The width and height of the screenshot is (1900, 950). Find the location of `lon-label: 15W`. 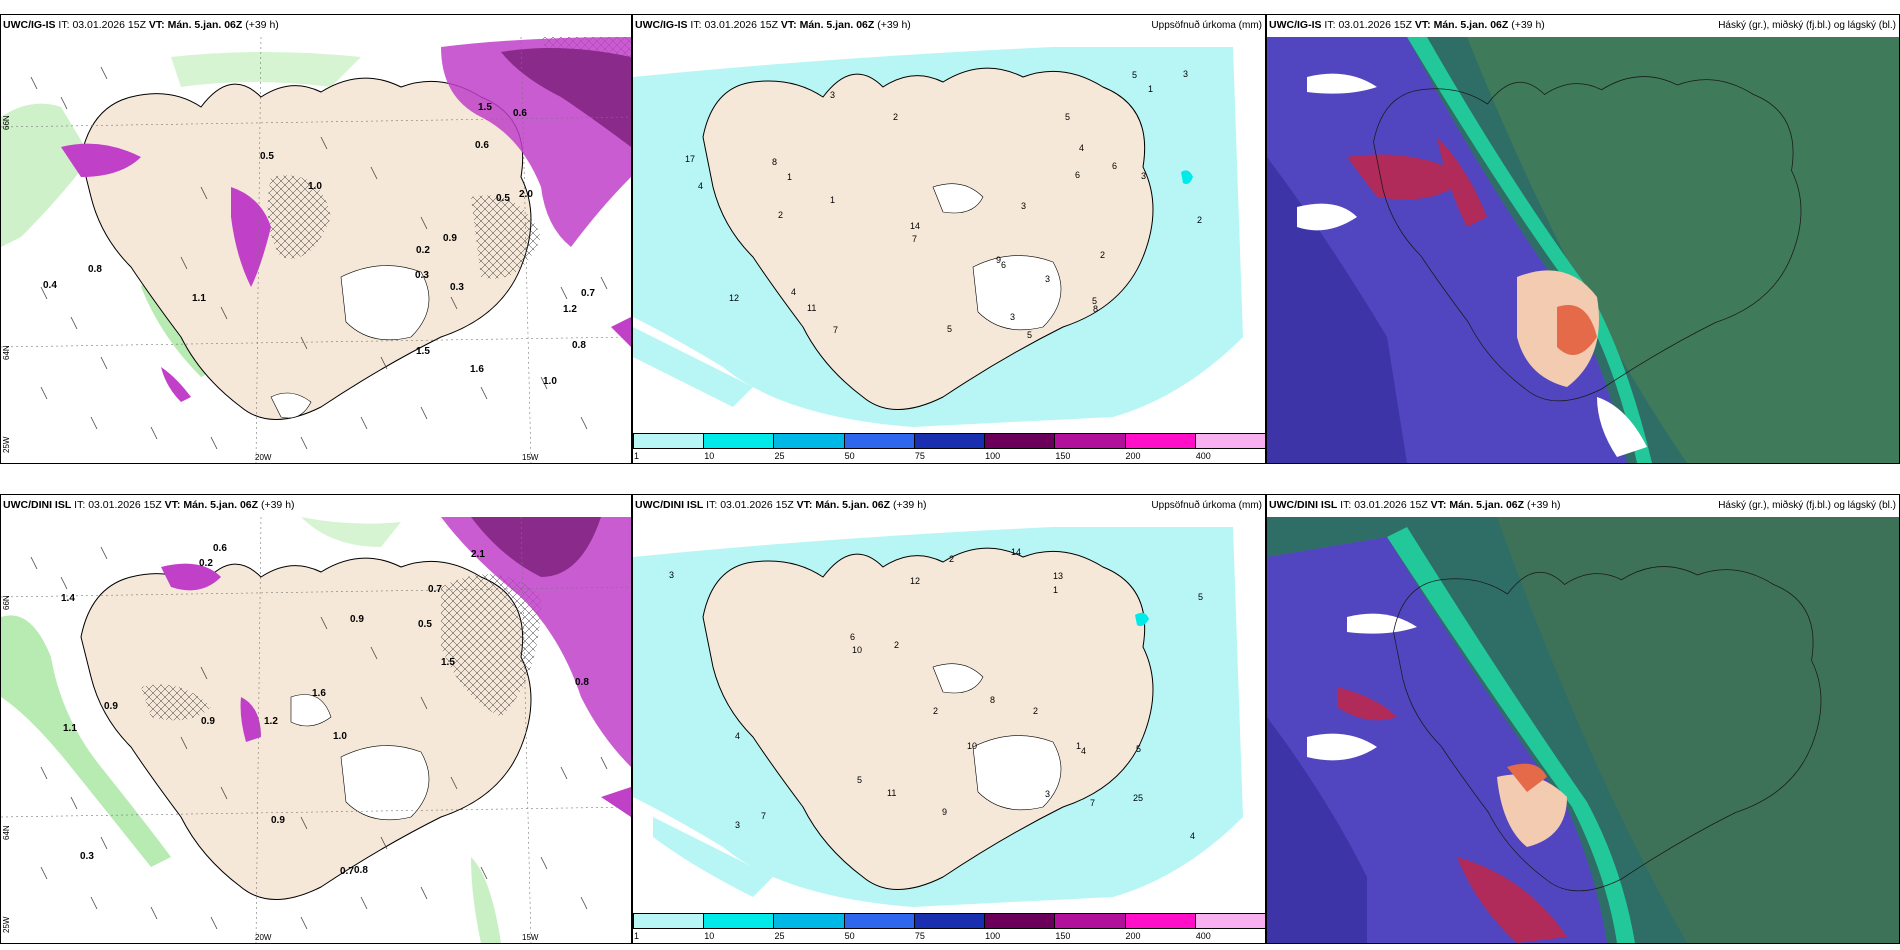

lon-label: 15W is located at coordinates (530, 937).